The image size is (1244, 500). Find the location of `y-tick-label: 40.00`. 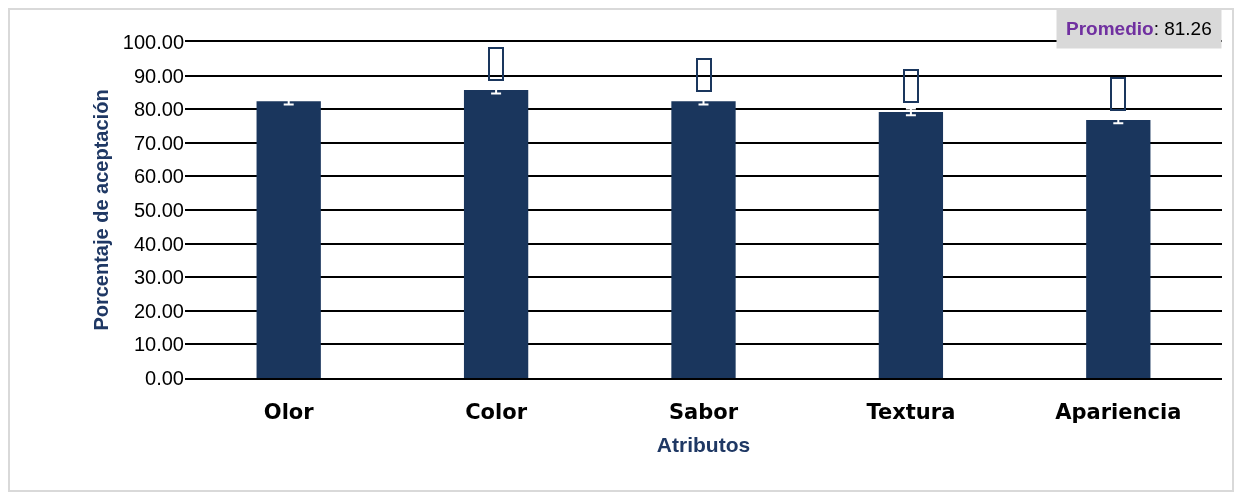

y-tick-label: 40.00 is located at coordinates (158, 243).